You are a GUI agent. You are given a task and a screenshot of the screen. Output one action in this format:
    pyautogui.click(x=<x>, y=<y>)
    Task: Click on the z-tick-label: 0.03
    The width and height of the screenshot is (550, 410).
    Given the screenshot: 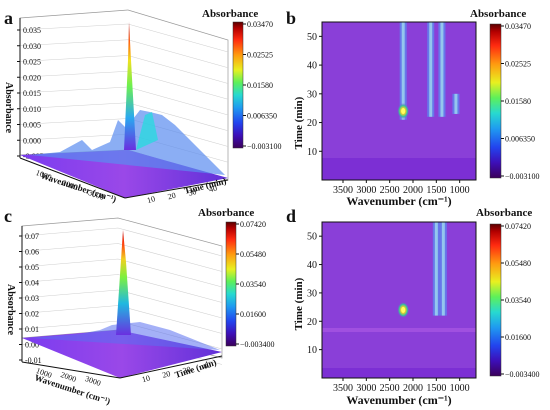 What is the action you would take?
    pyautogui.click(x=32, y=298)
    